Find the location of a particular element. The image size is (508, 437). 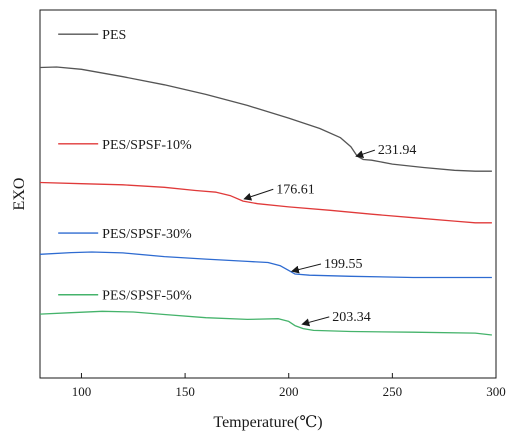

x-axis-label: Temperature(℃) is located at coordinates (267, 422).